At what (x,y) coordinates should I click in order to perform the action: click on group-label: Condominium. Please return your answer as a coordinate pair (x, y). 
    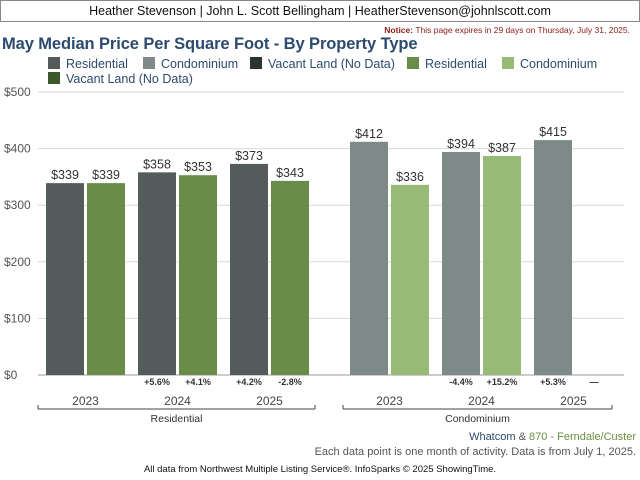
    Looking at the image, I should click on (477, 419).